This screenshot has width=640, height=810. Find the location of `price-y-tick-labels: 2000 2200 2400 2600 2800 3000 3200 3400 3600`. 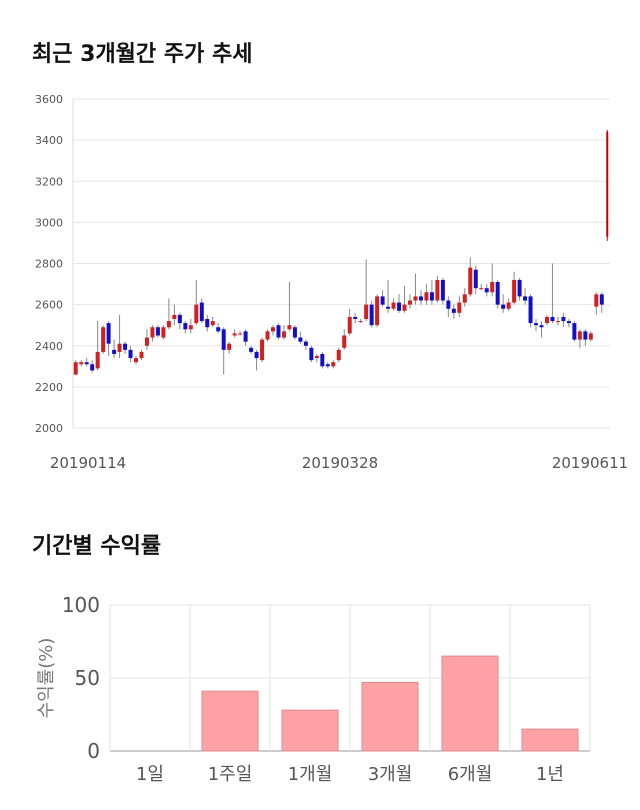

price-y-tick-labels: 2000 2200 2400 2600 2800 3000 3200 3400 3600 is located at coordinates (49, 264).